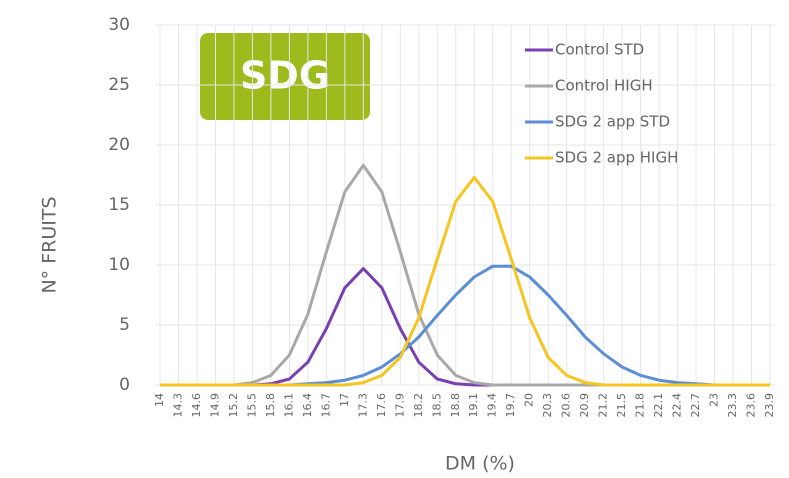  Describe the element at coordinates (616, 158) in the screenshot. I see `legend-label: SDG 2 app HIGH` at that location.